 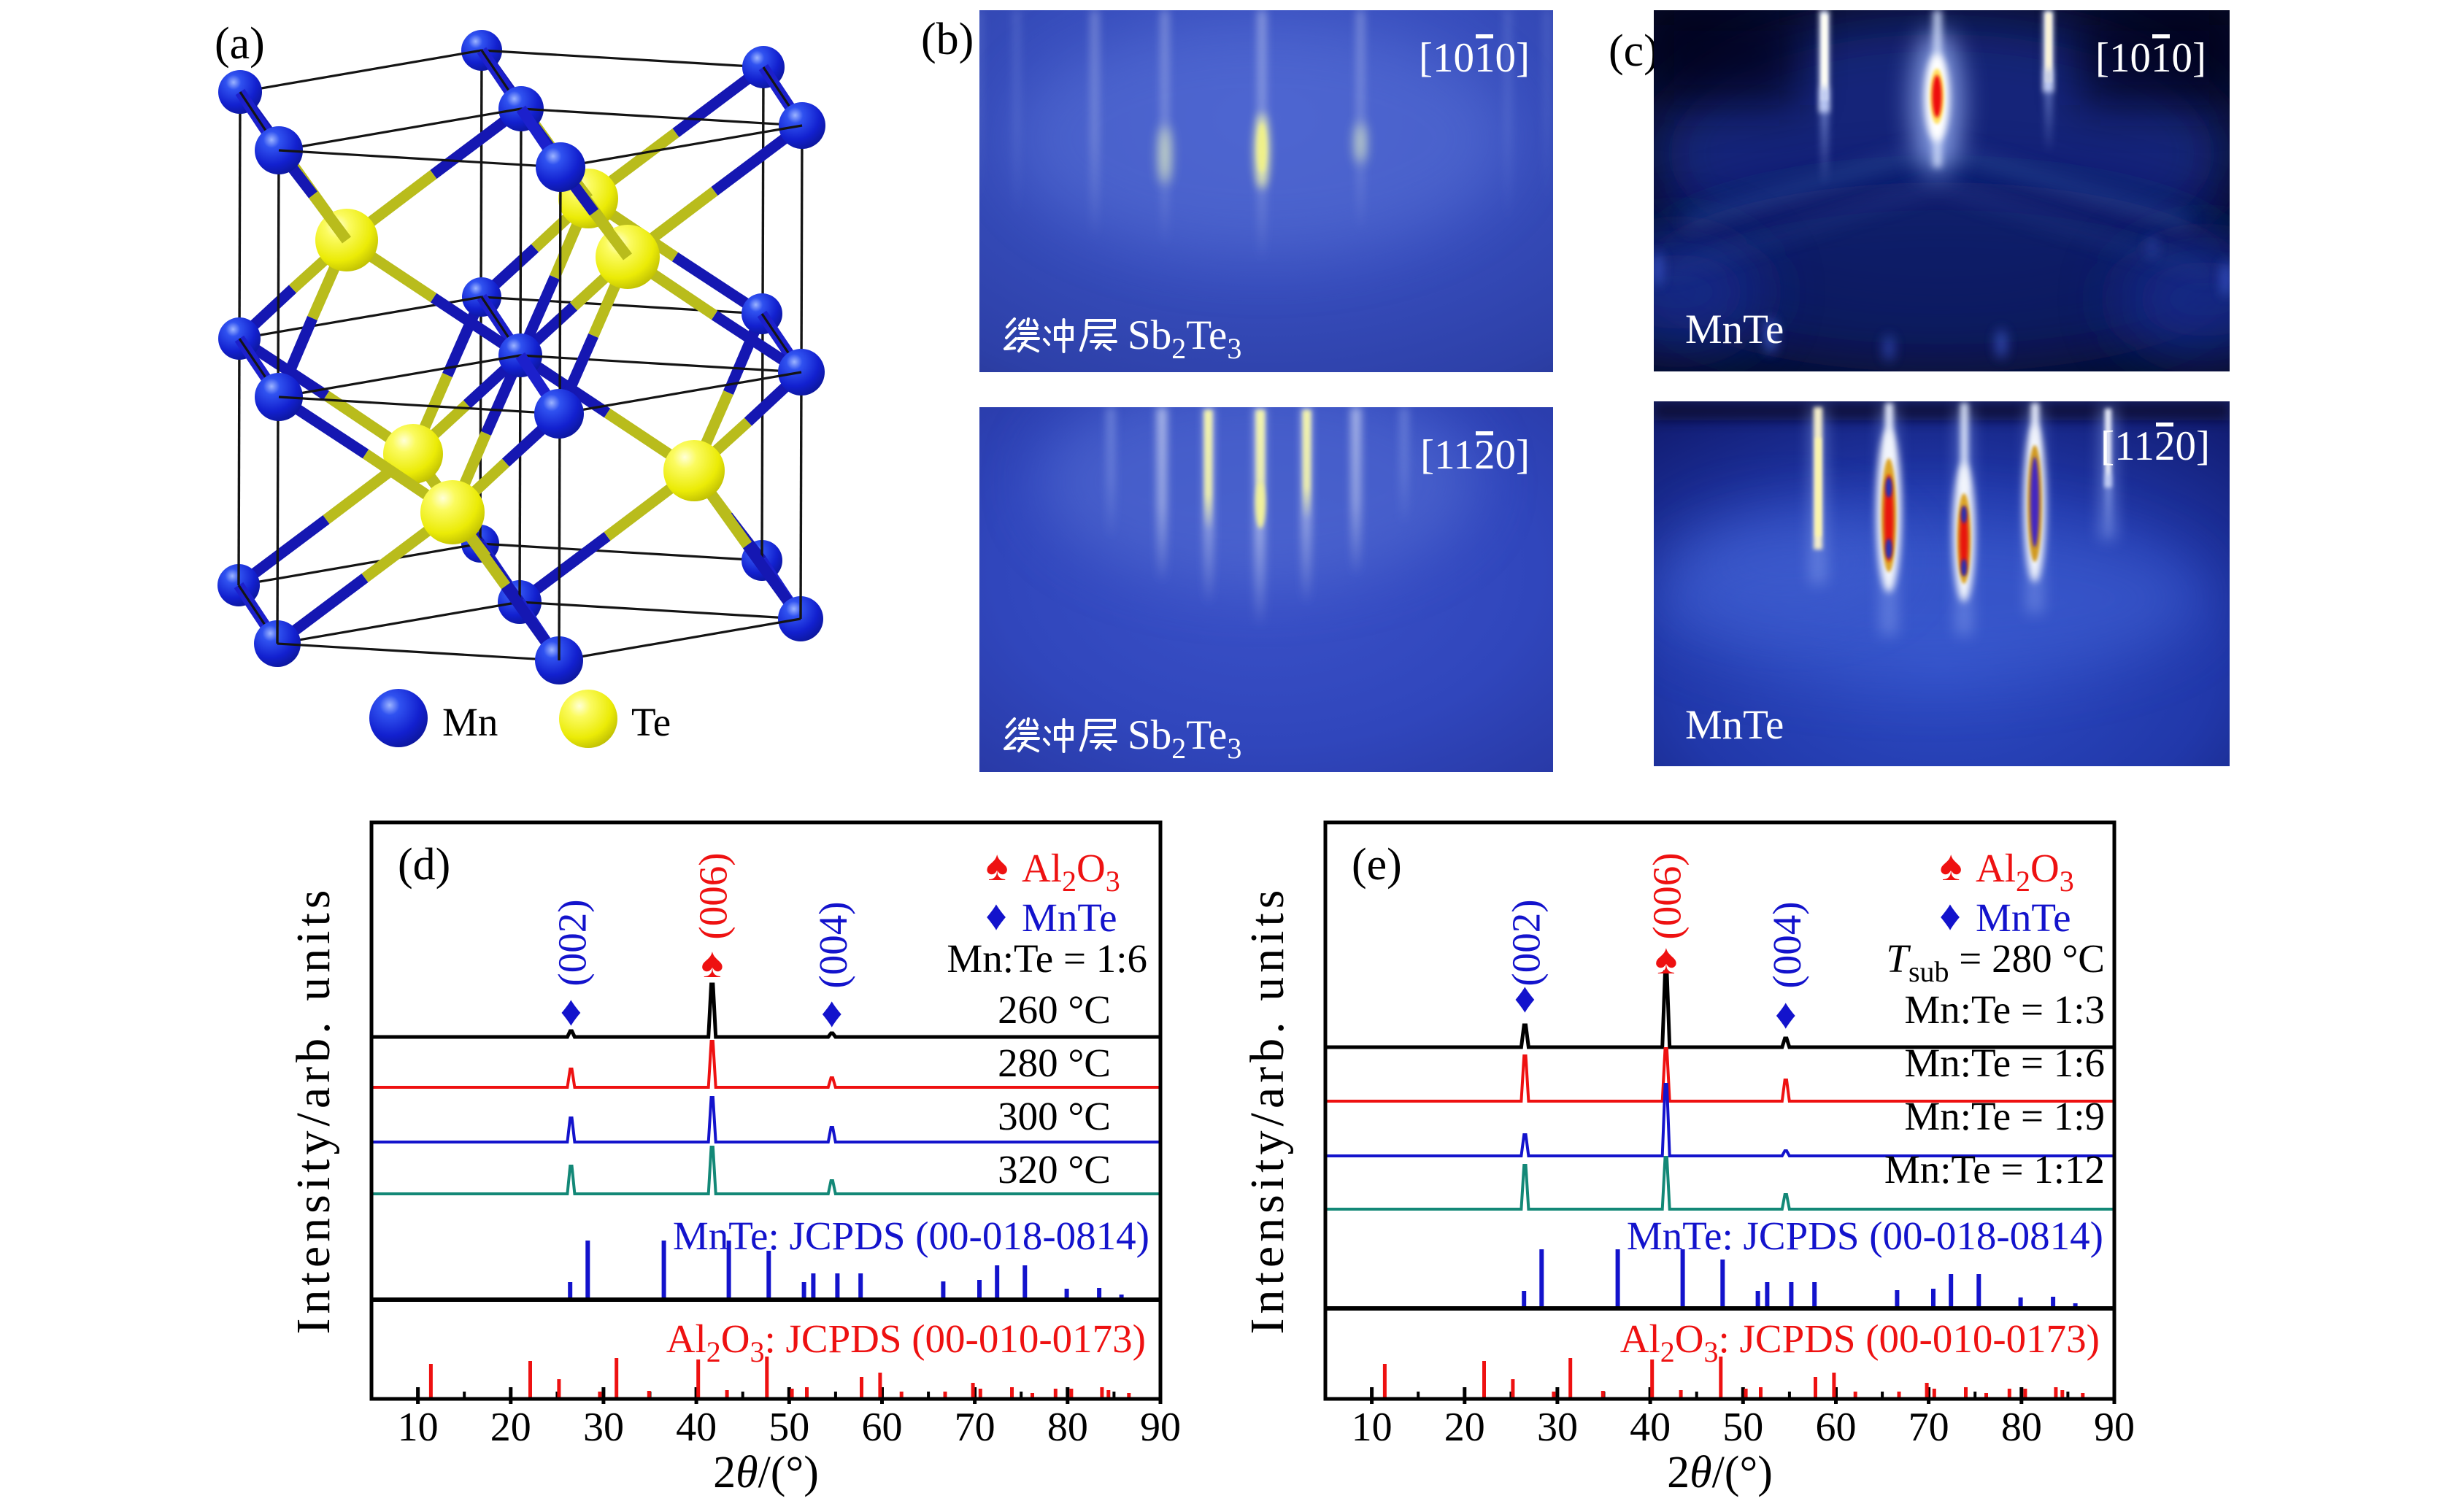 I want to click on svg-text: (d), so click(x=424, y=865).